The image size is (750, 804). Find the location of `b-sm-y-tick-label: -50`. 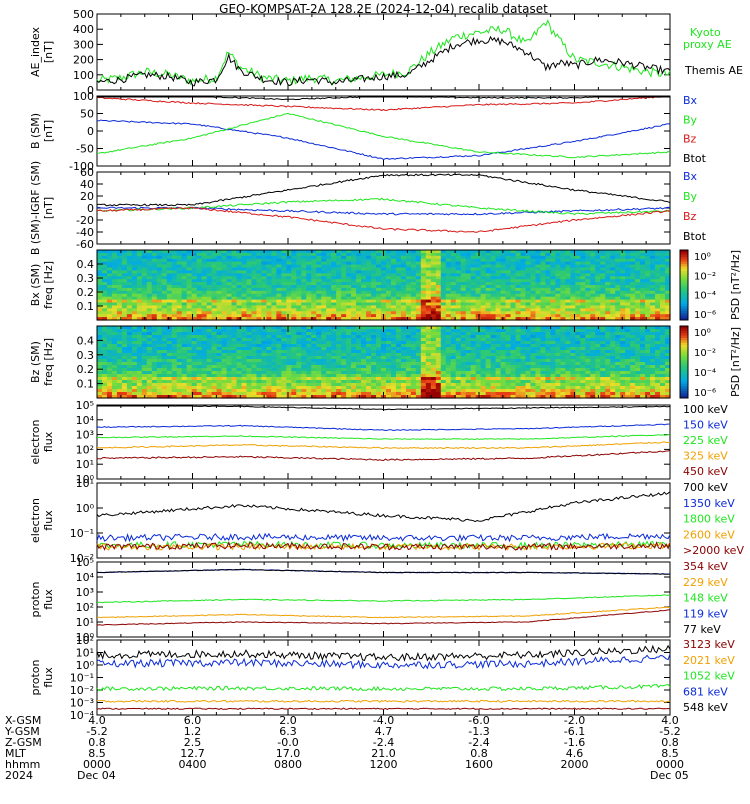

b-sm-y-tick-label: -50 is located at coordinates (85, 149).